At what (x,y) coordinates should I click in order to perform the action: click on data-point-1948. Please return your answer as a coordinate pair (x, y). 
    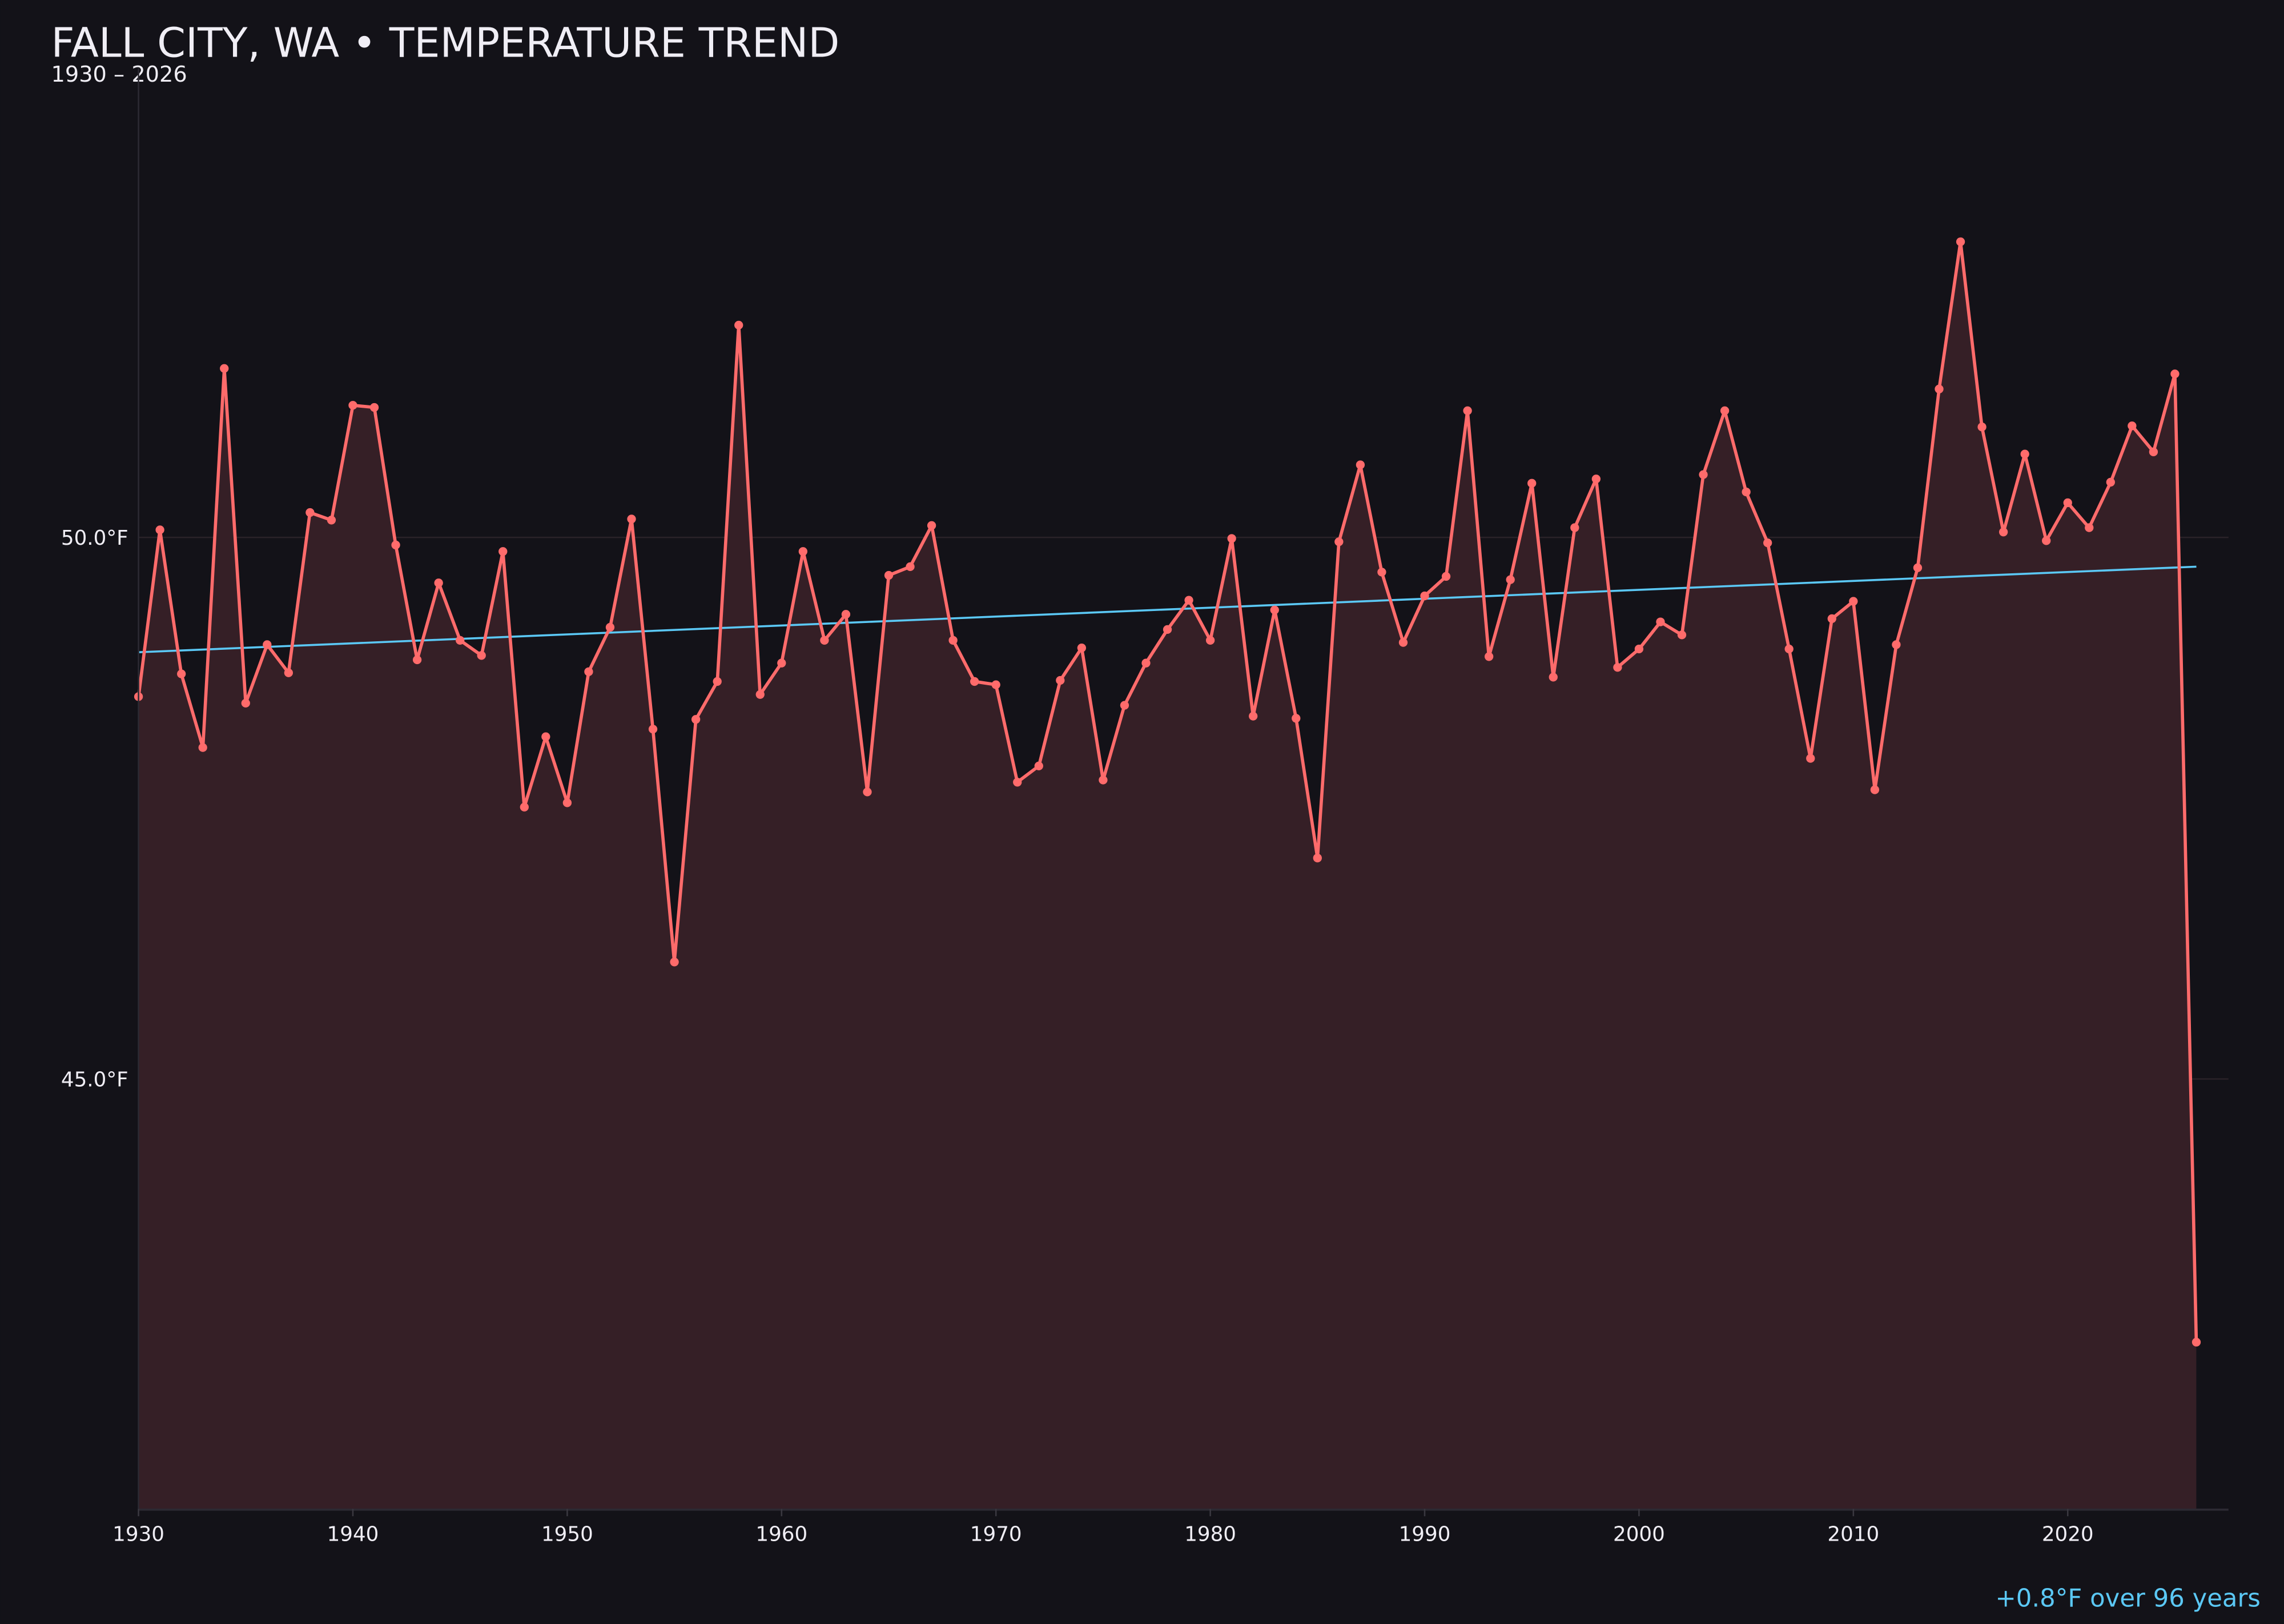
    Looking at the image, I should click on (524, 807).